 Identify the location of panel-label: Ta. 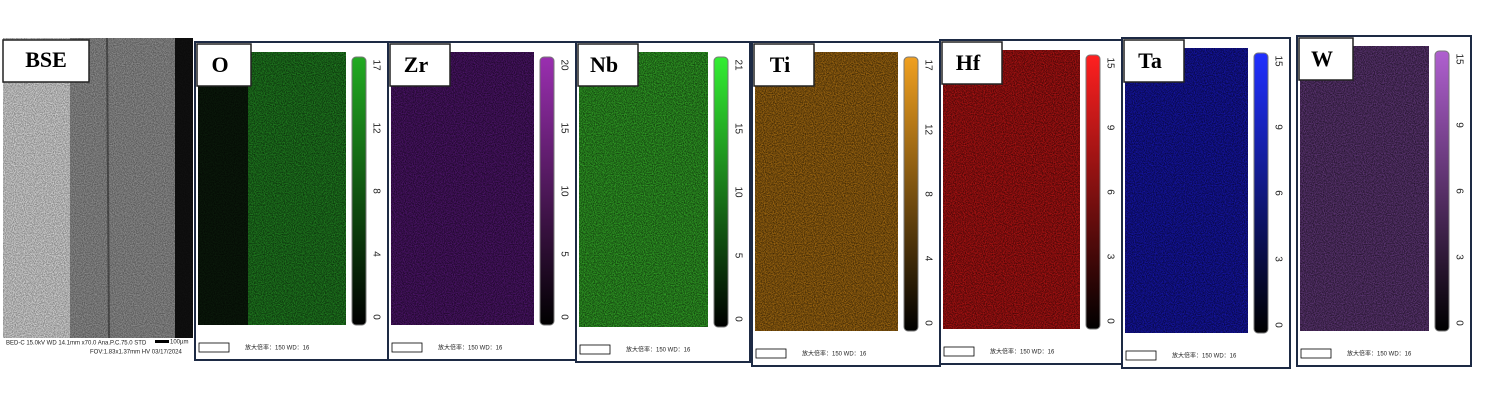
(1150, 60).